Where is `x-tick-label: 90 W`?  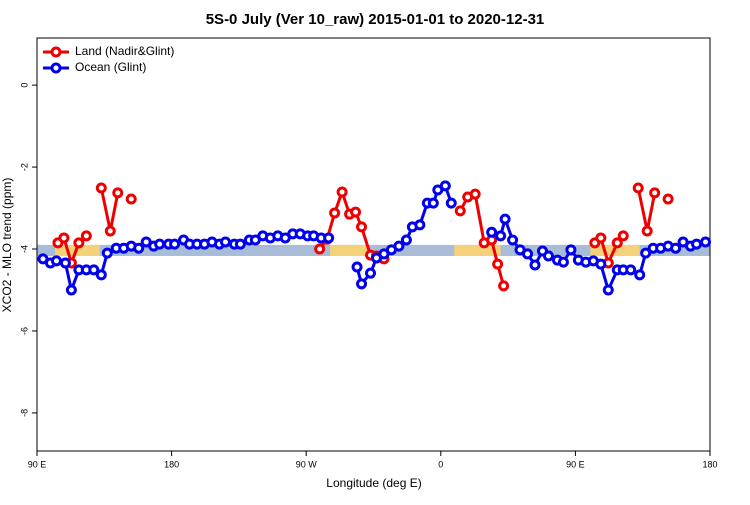 x-tick-label: 90 W is located at coordinates (307, 464).